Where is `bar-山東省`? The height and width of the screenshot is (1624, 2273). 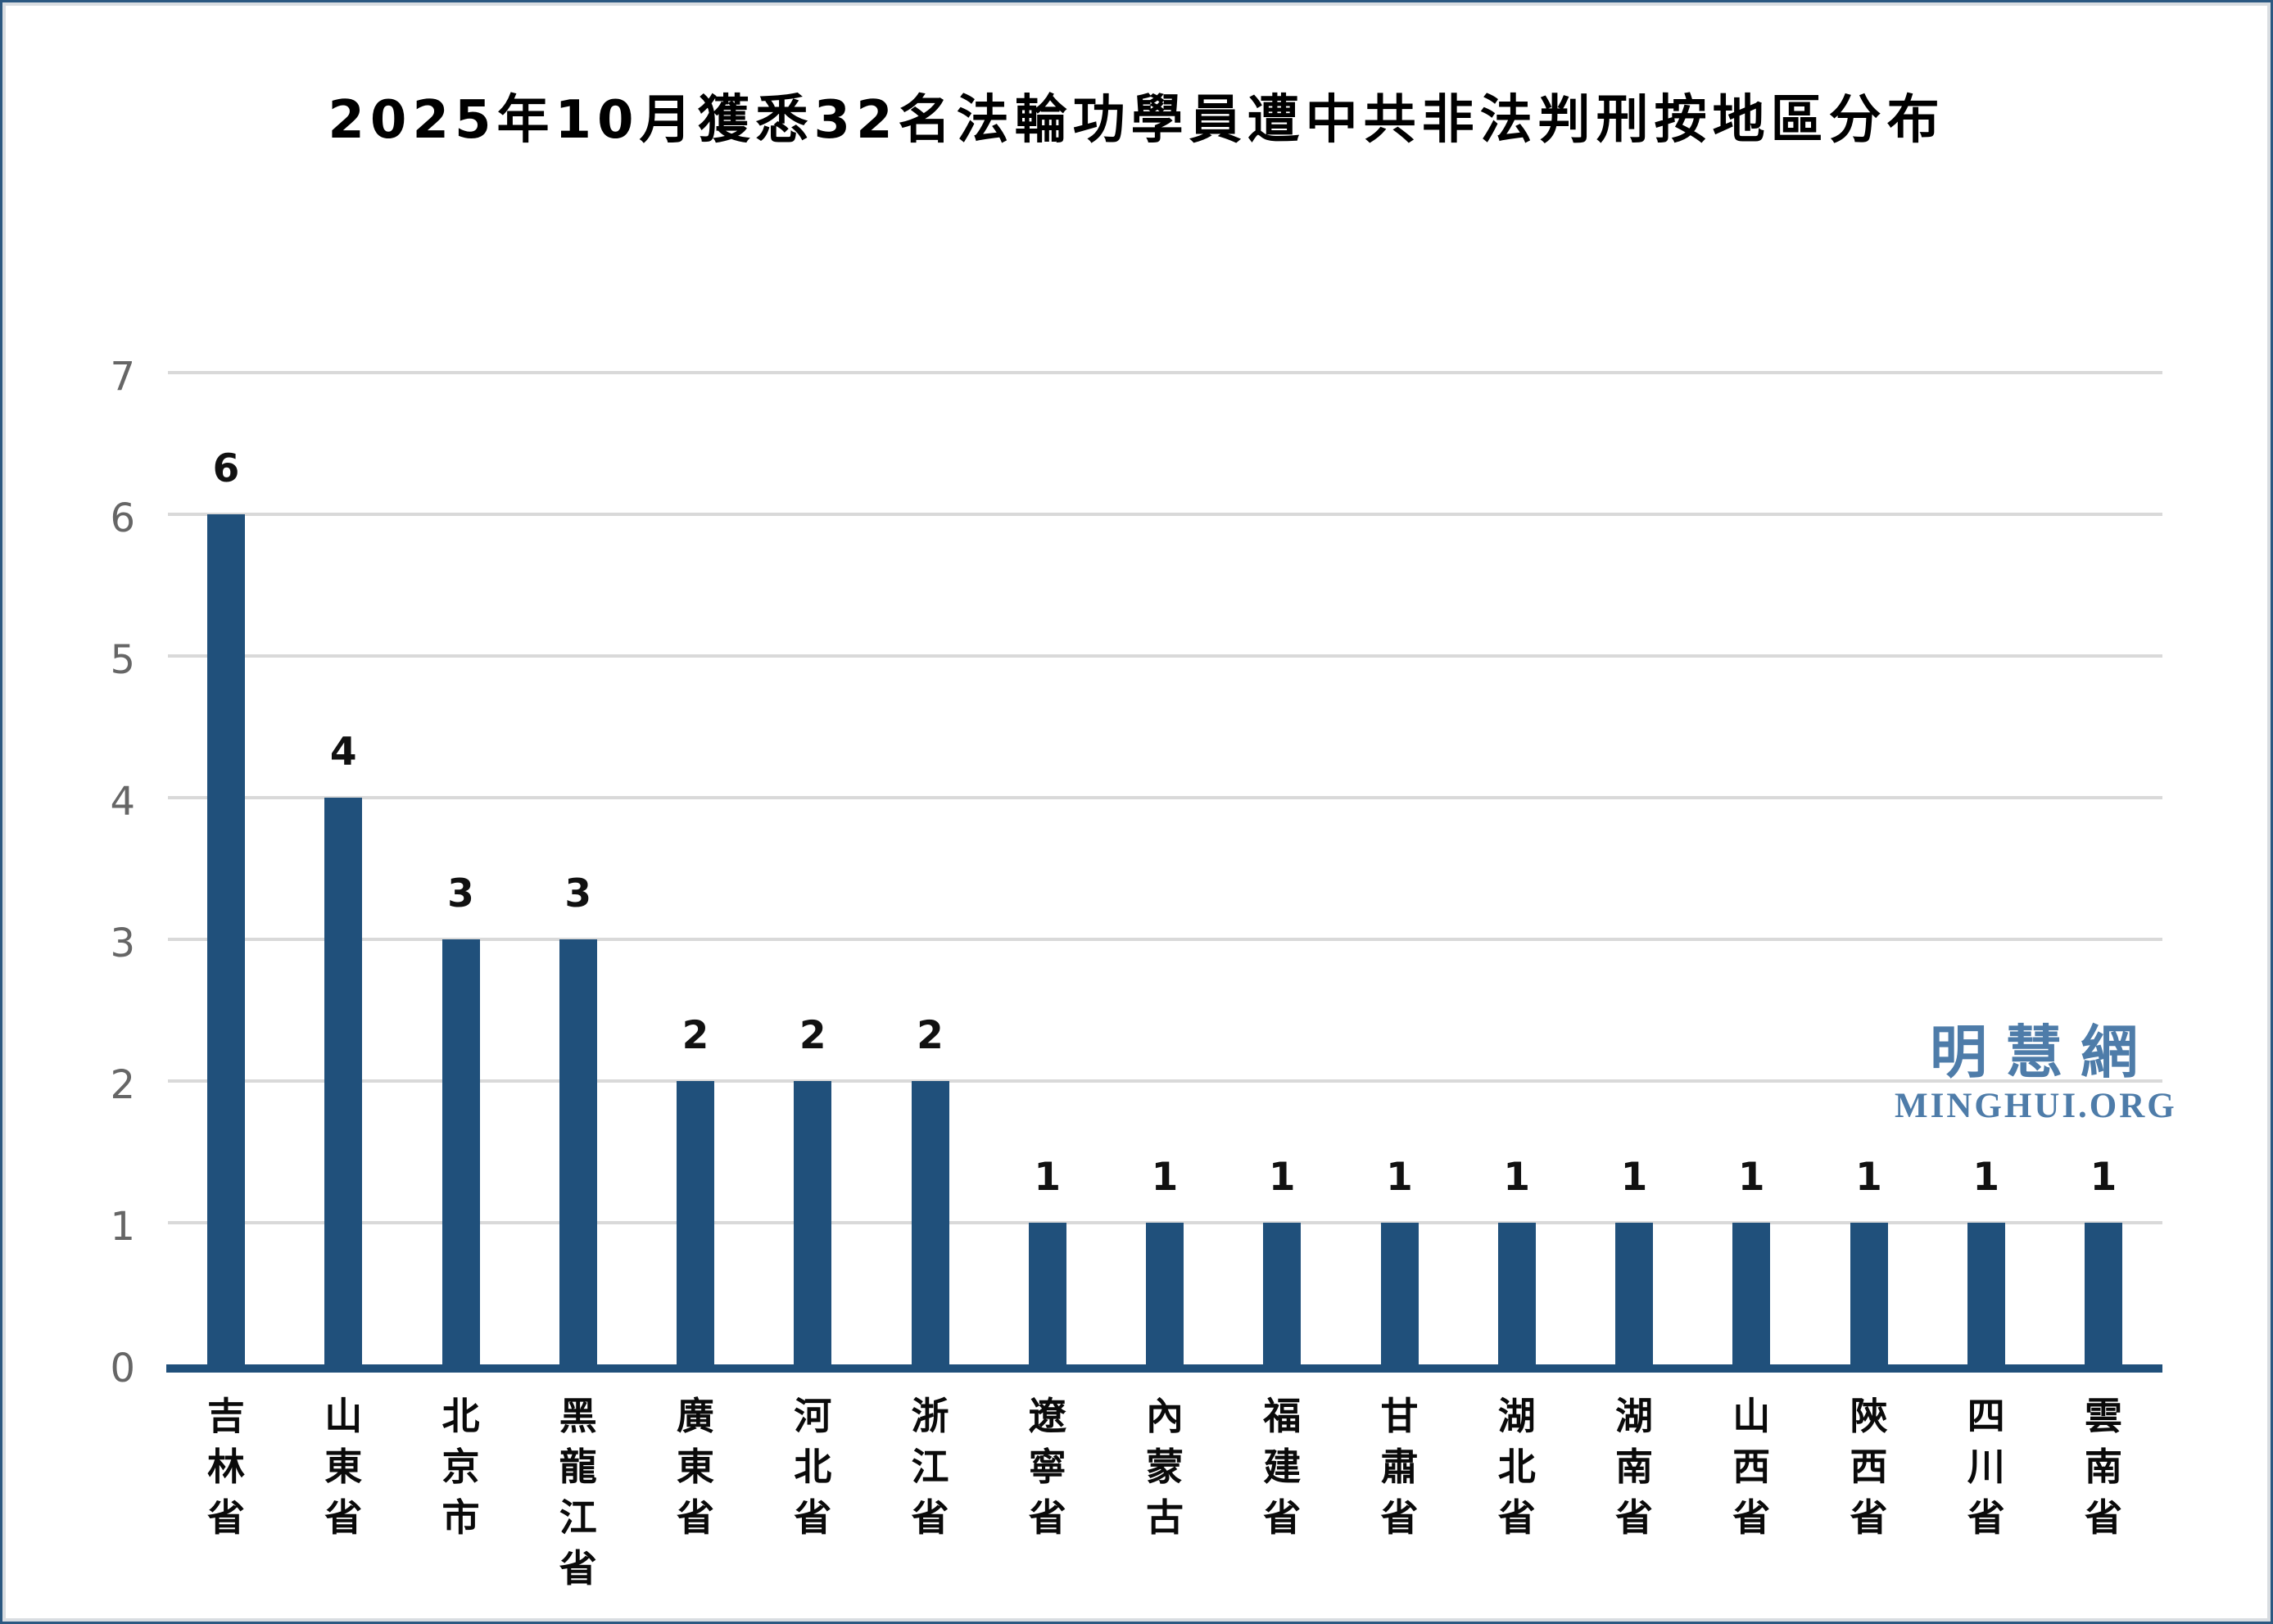
bar-山東省 is located at coordinates (343, 1081).